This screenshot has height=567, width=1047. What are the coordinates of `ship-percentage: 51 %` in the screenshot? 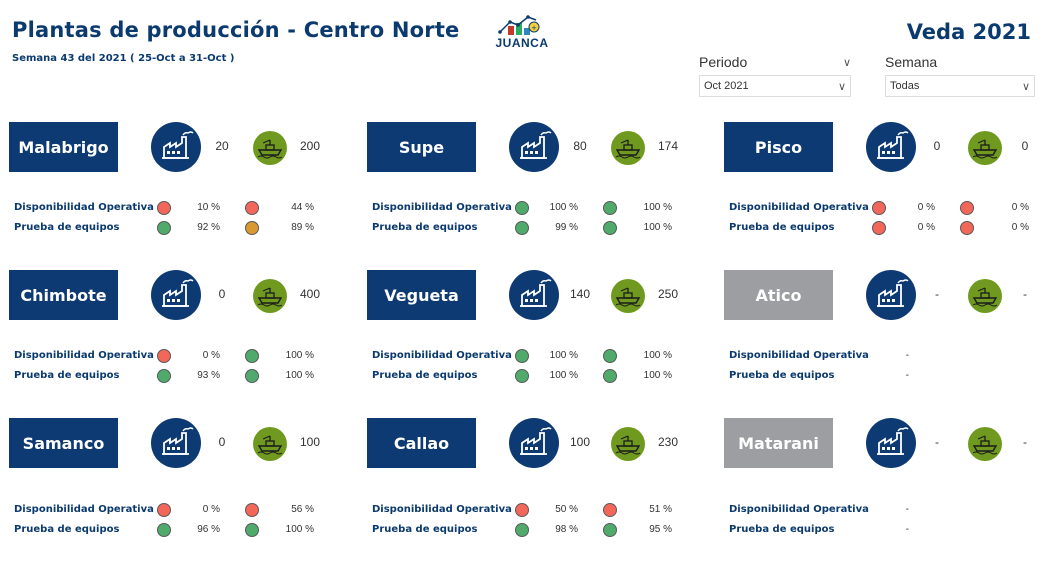 It's located at (660, 509).